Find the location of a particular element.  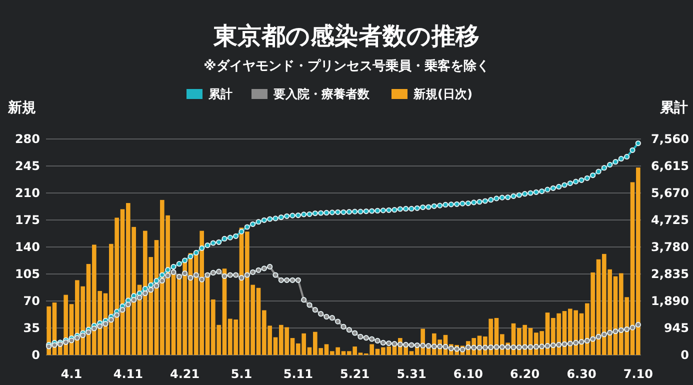

x-tick-label: 5.11 is located at coordinates (298, 374).